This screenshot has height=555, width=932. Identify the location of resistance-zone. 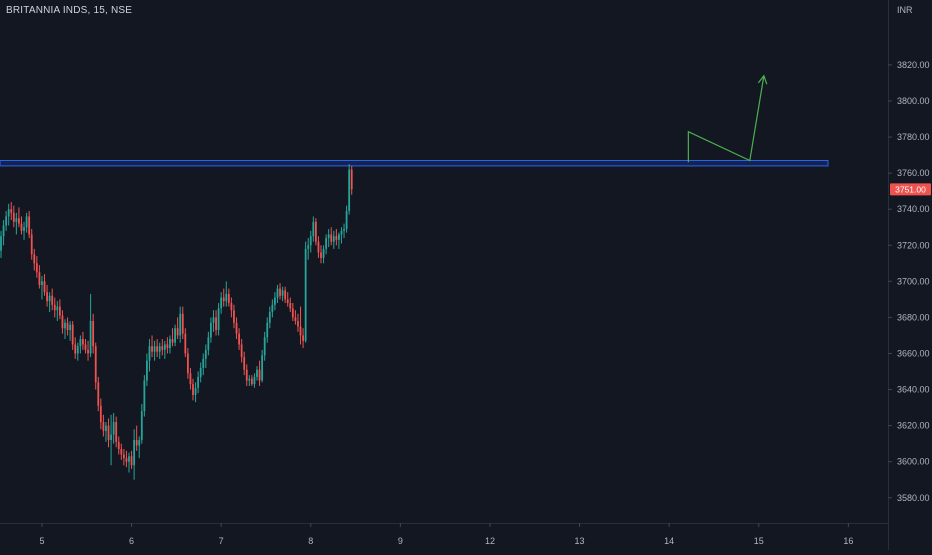
(414, 163).